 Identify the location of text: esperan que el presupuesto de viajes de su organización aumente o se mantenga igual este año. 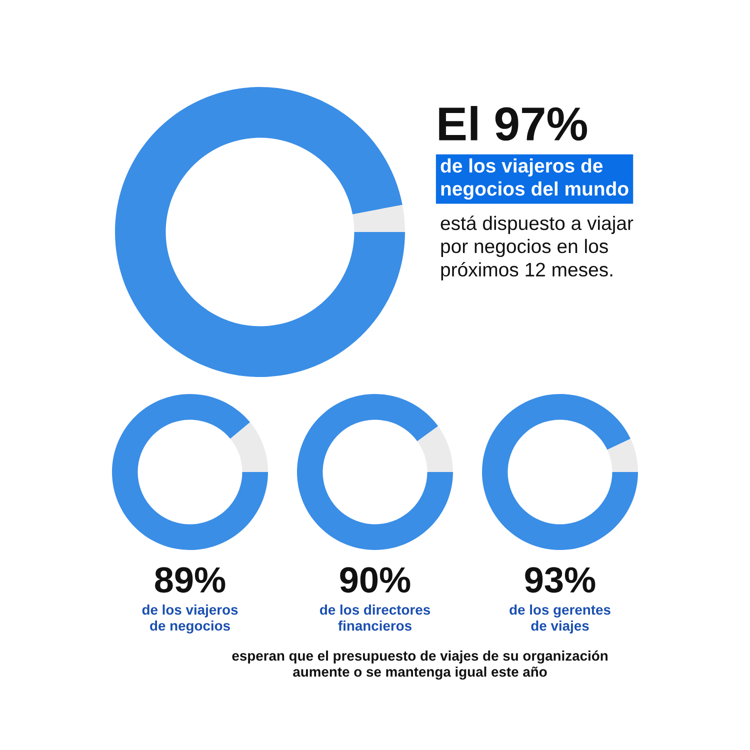
(420, 665).